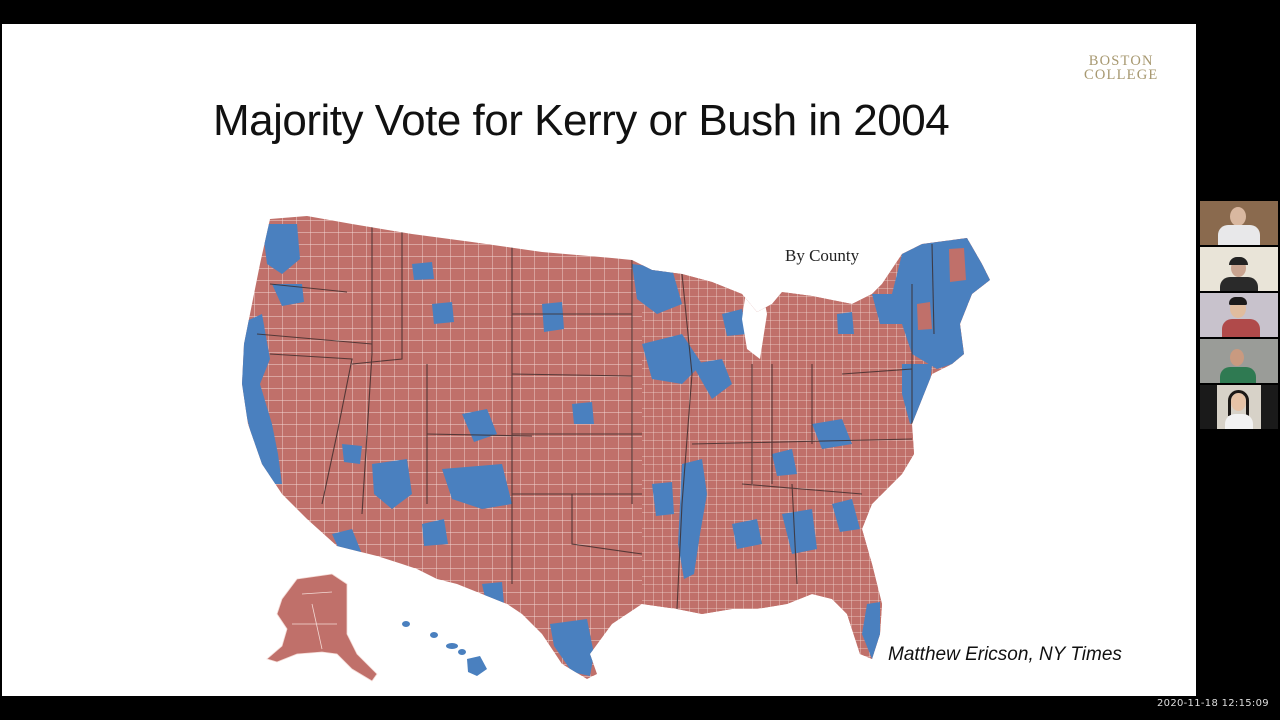 The width and height of the screenshot is (1280, 720). Describe the element at coordinates (1121, 61) in the screenshot. I see `logo-line-1: BOSTON` at that location.